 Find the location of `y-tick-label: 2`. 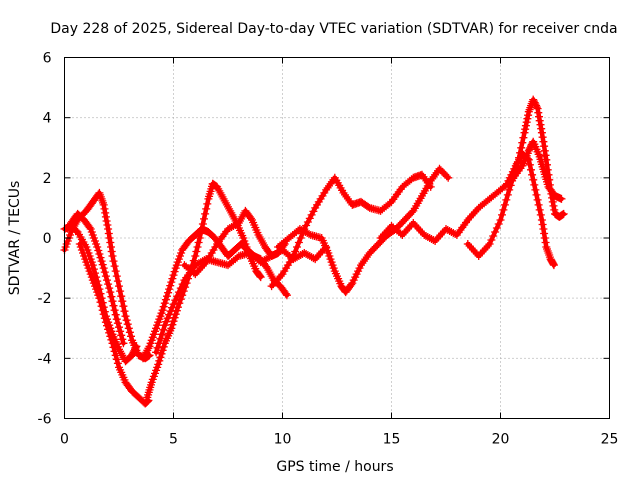

y-tick-label: 2 is located at coordinates (47, 179).